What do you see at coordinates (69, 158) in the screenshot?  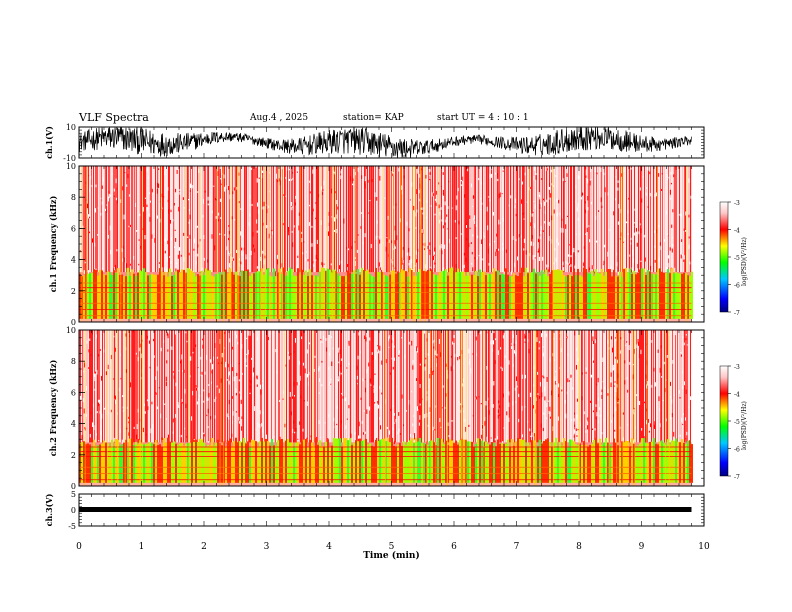 I see `y-tick-label: -10` at bounding box center [69, 158].